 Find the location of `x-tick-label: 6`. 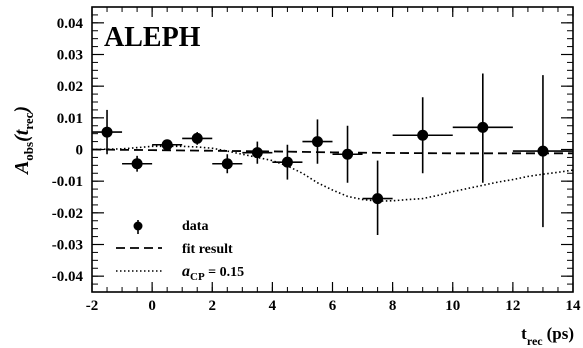

x-tick-label: 6 is located at coordinates (333, 306).